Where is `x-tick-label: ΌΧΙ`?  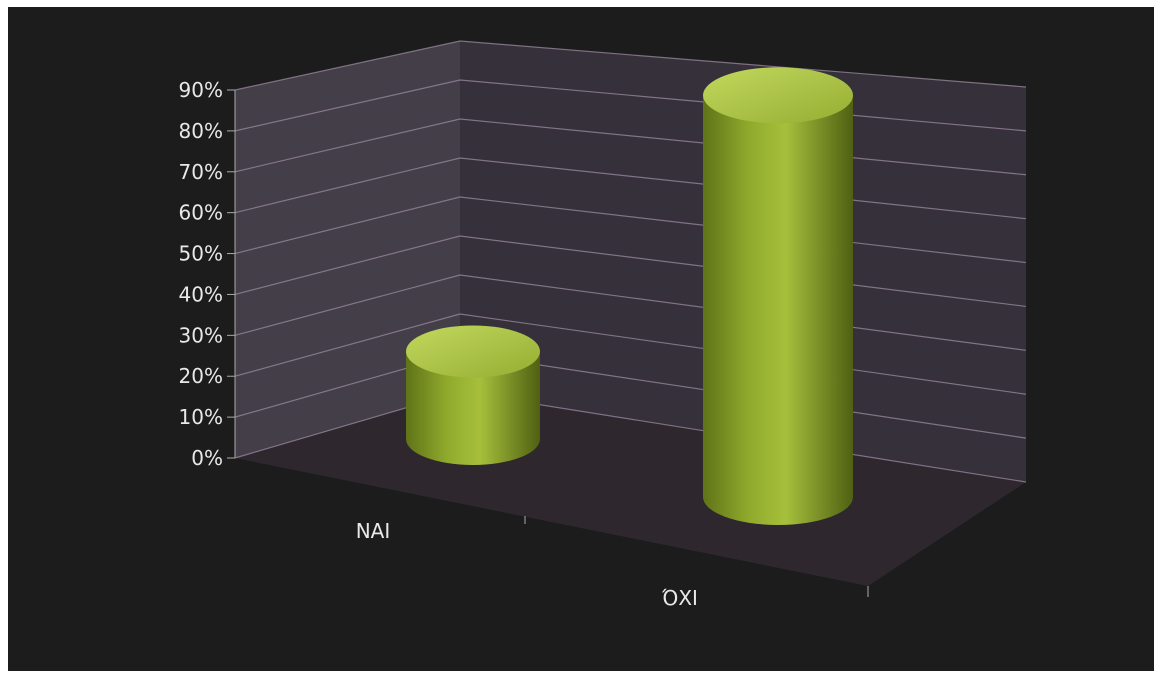 x-tick-label: ΌΧΙ is located at coordinates (679, 598).